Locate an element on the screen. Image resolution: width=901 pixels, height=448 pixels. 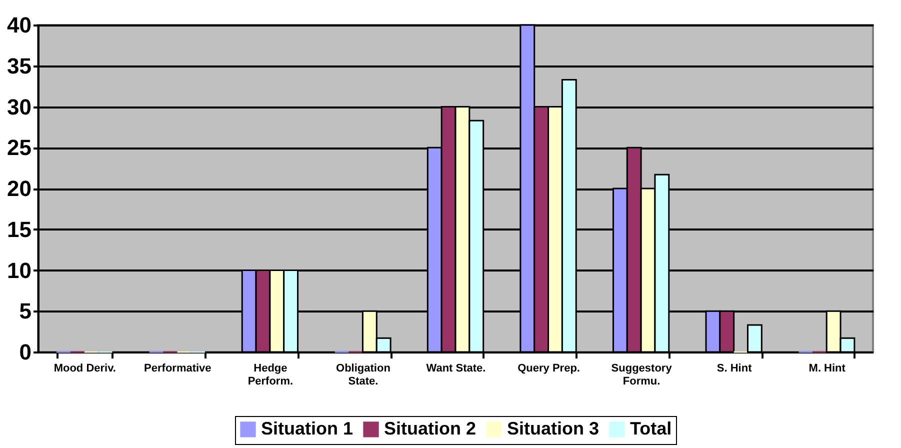
x-tick-label: Want State. is located at coordinates (456, 368).